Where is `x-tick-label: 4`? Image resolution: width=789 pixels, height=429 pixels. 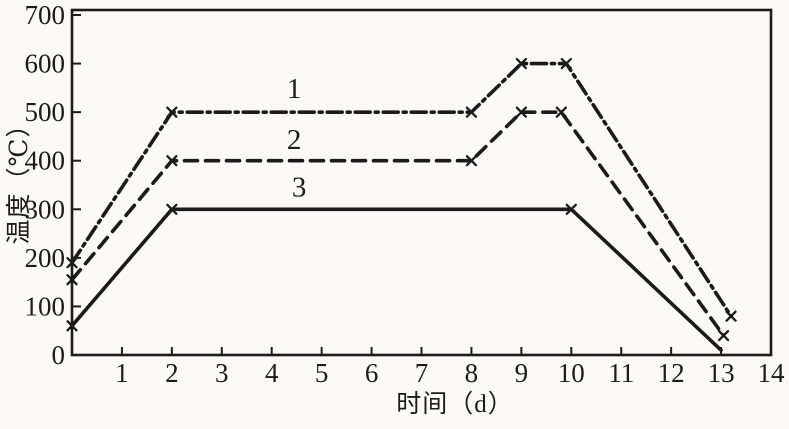
x-tick-label: 4 is located at coordinates (272, 373).